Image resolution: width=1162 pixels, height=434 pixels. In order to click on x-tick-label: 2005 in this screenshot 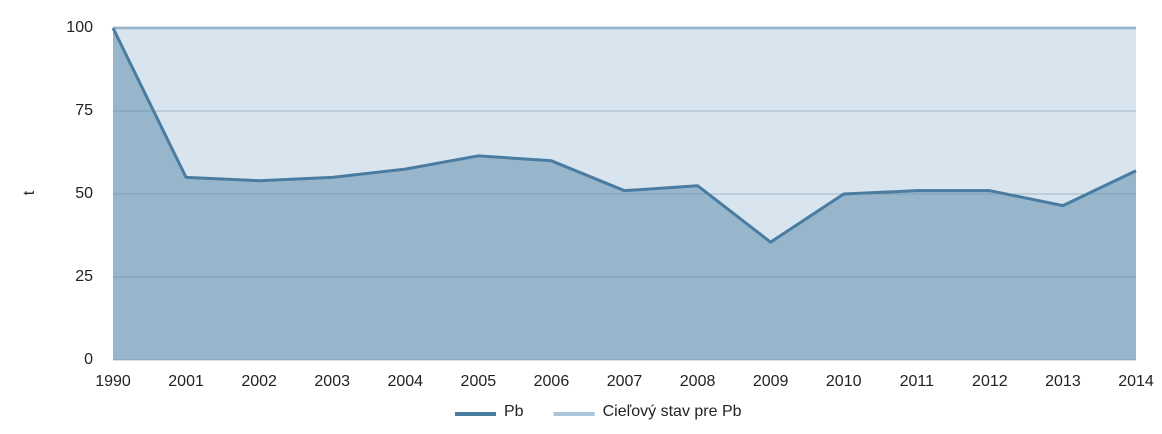, I will do `click(479, 381)`.